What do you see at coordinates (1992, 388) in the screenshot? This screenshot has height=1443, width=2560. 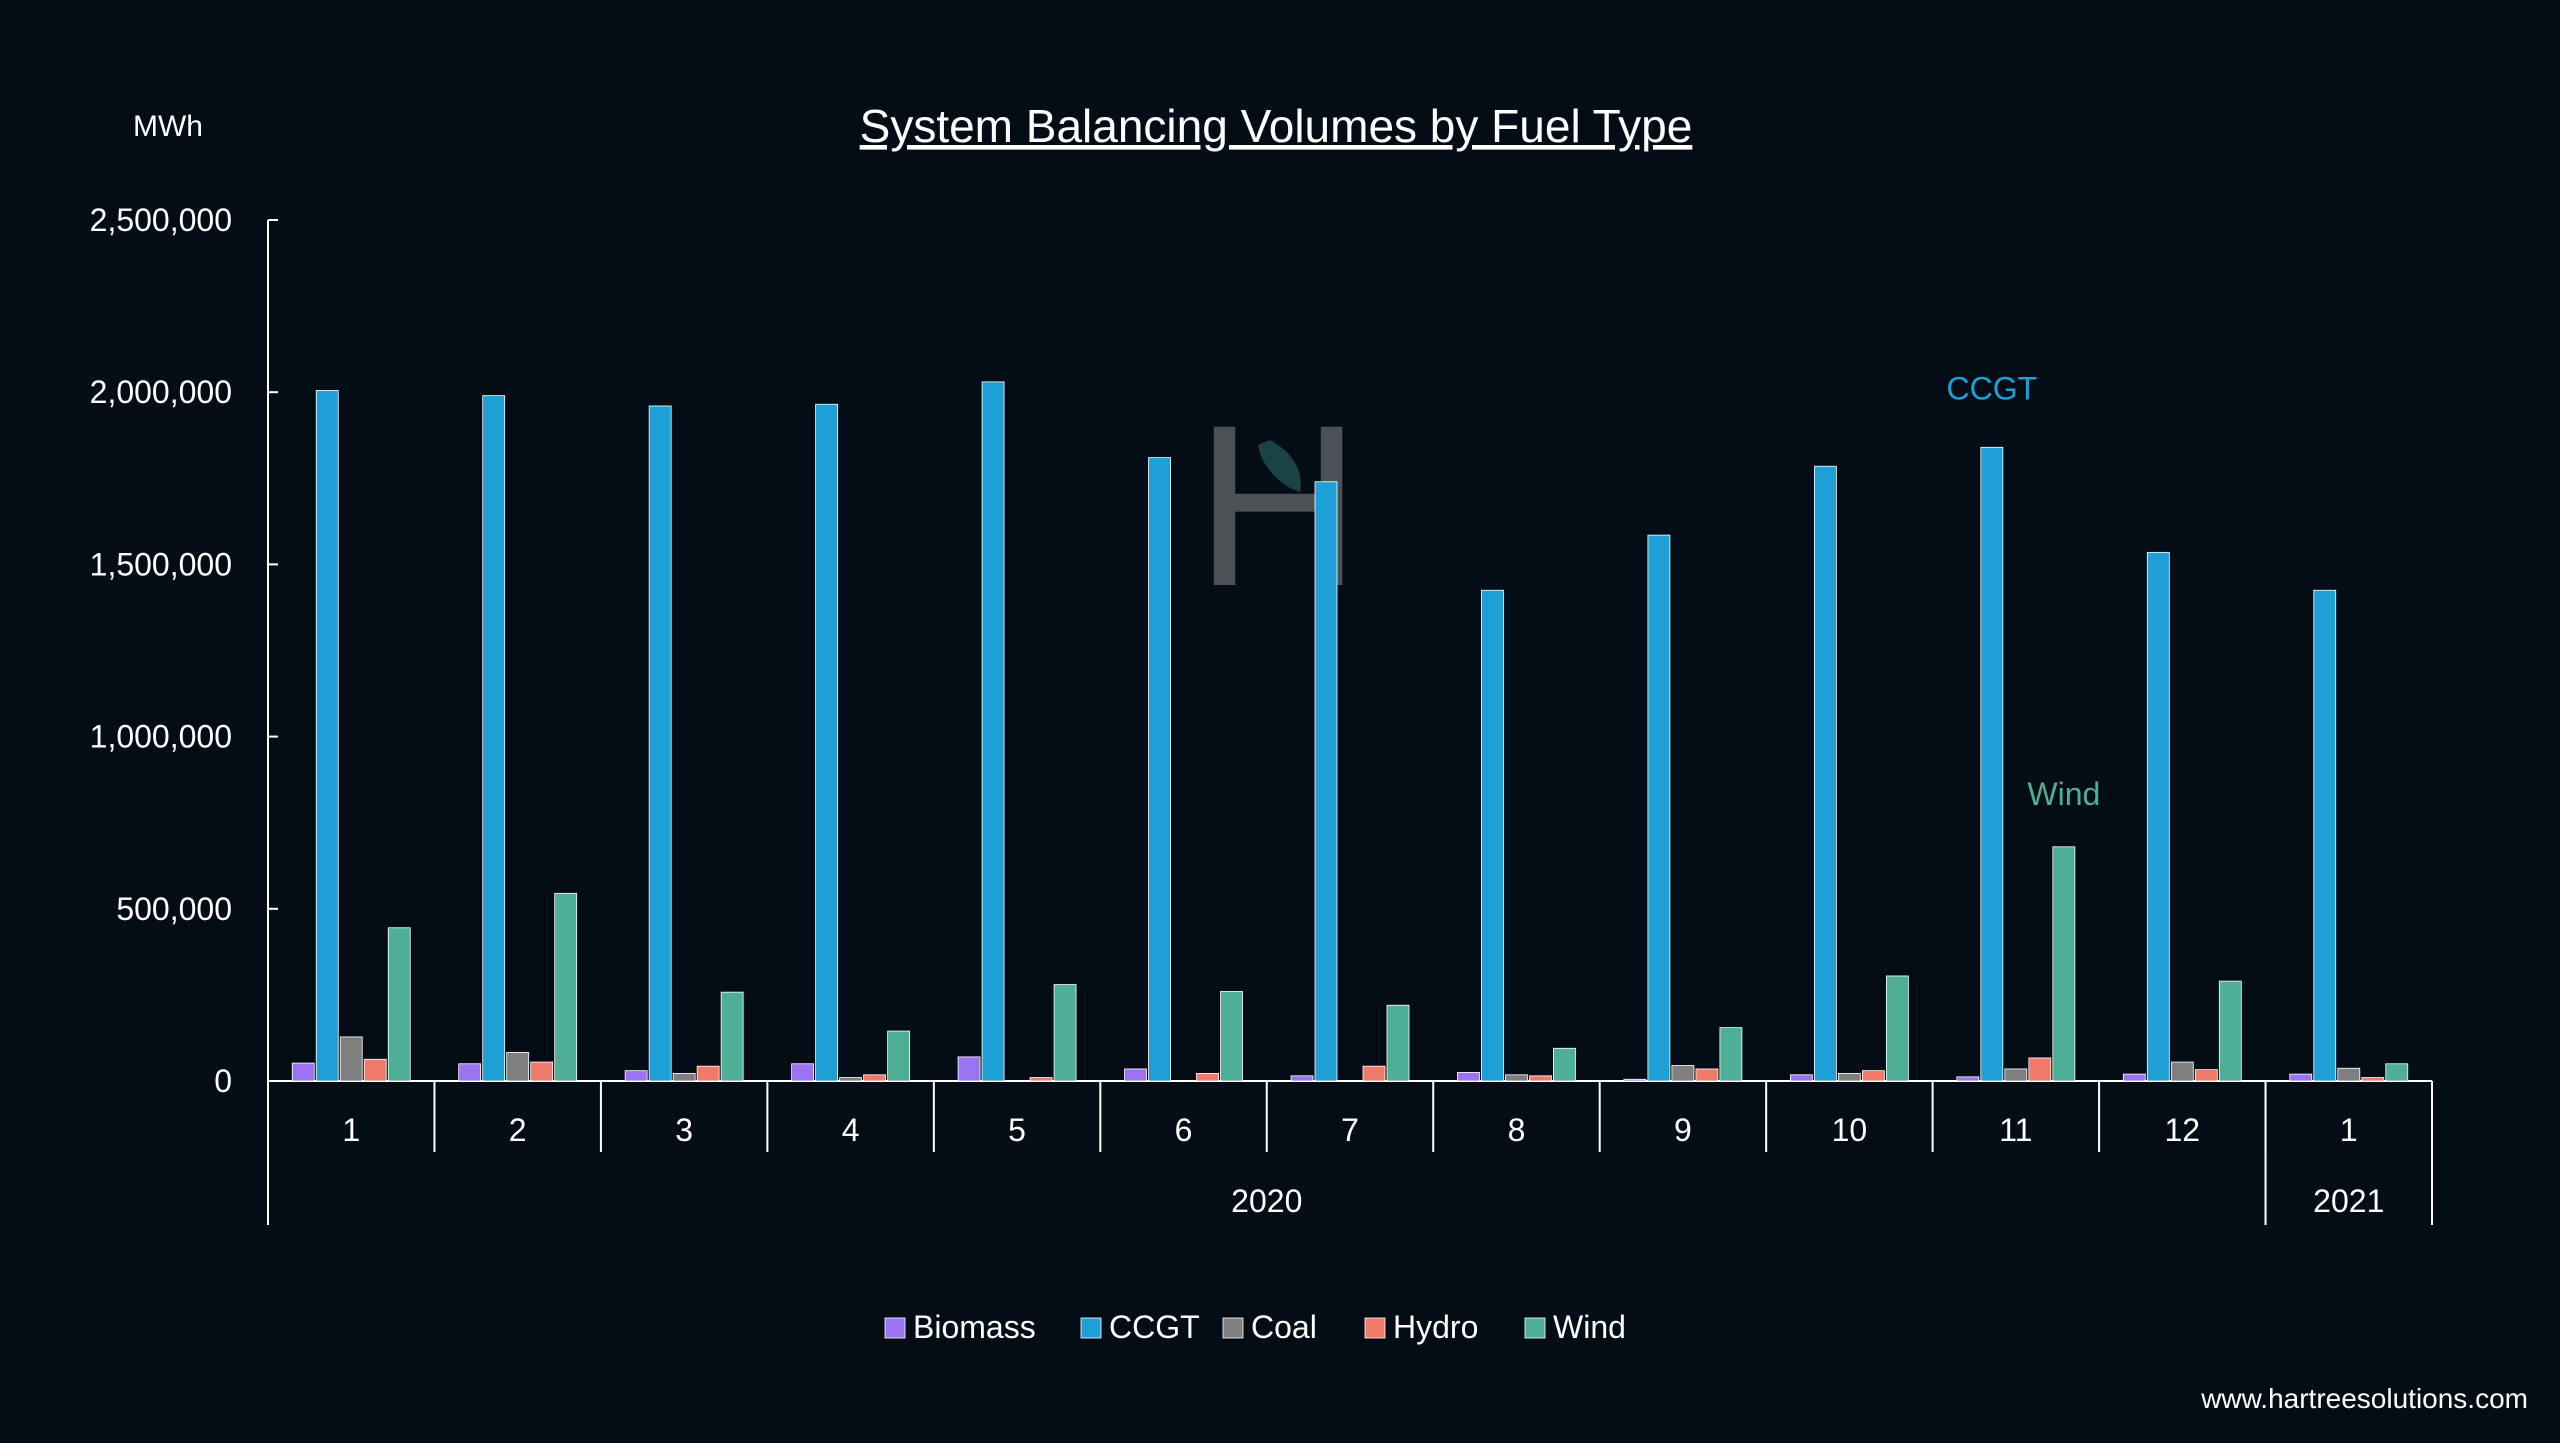 I see `annotation-ccgt: CCGT` at bounding box center [1992, 388].